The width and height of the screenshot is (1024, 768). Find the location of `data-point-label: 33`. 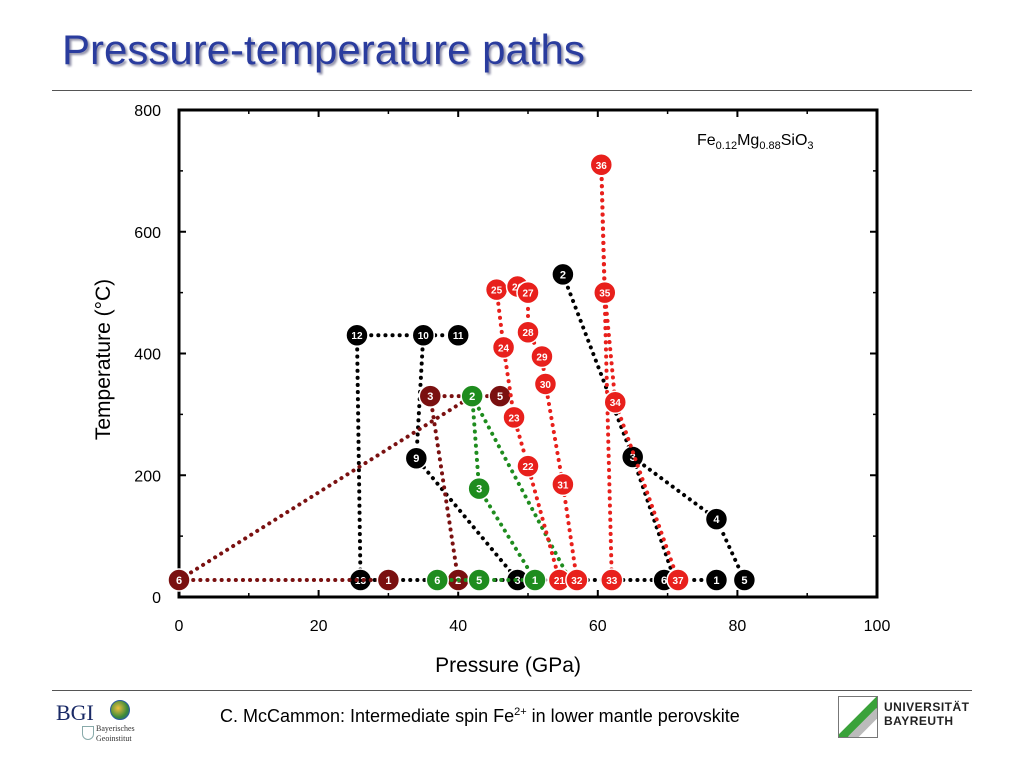

data-point-label: 33 is located at coordinates (612, 581).